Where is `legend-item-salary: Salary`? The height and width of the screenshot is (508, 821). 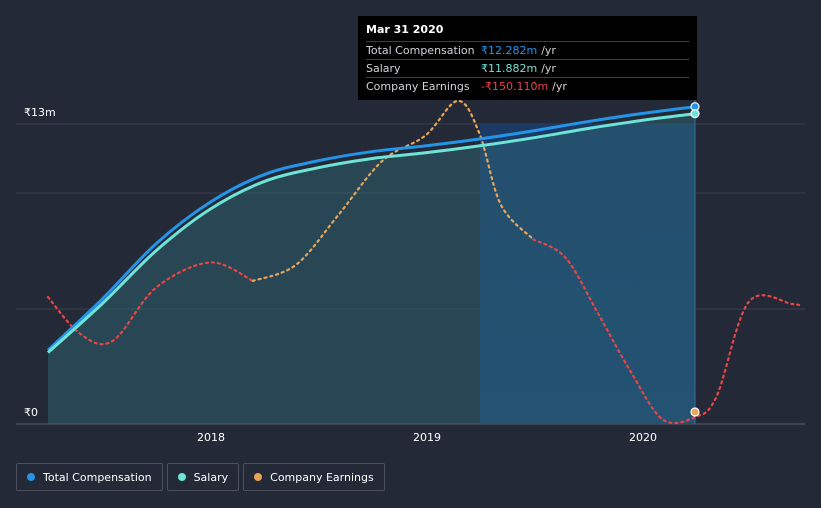
legend-item-salary: Salary is located at coordinates (203, 477).